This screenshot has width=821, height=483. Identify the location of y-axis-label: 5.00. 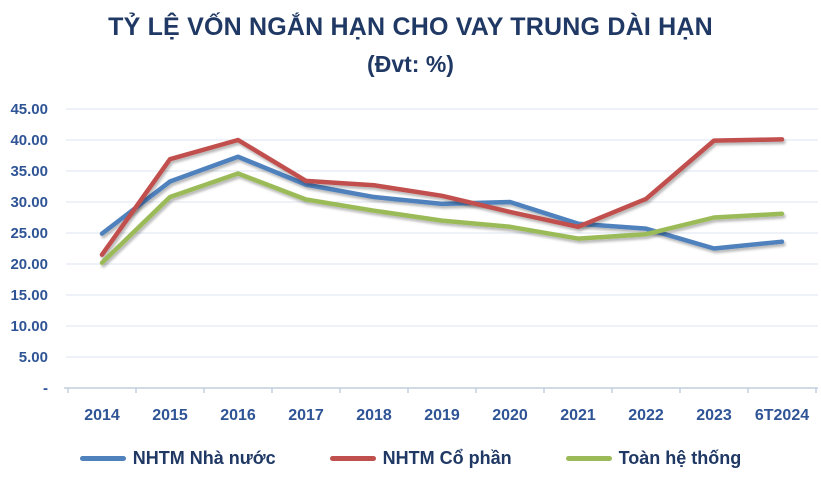
(33, 357).